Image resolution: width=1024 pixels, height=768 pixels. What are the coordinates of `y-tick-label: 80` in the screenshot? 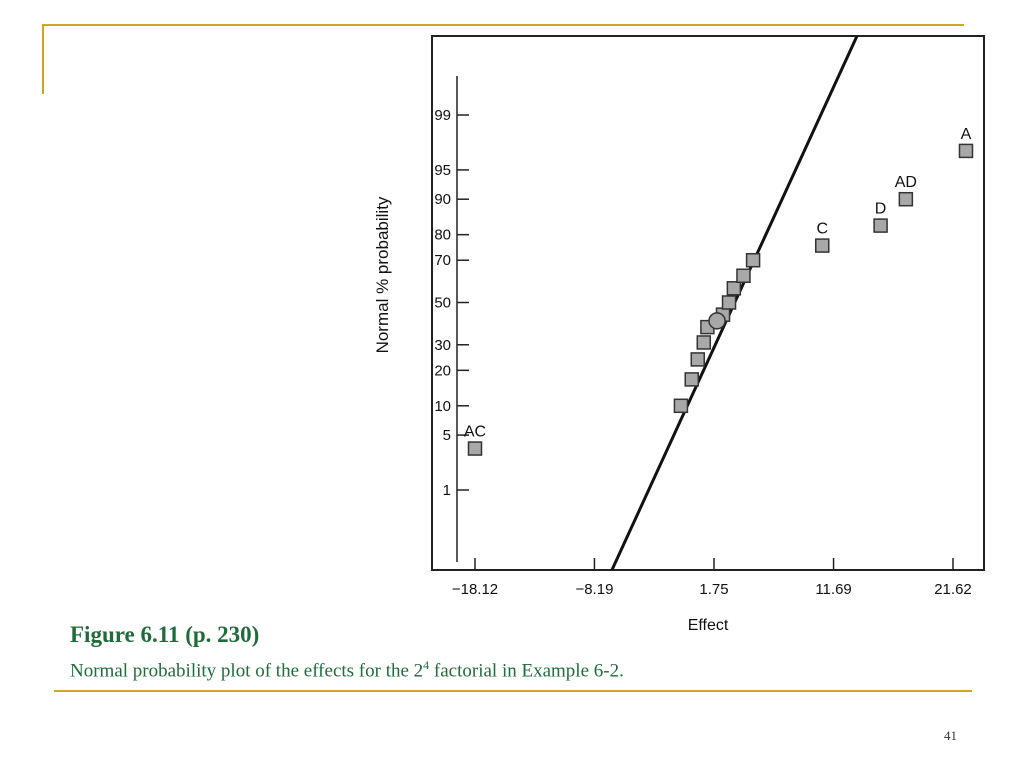 It's located at (442, 235).